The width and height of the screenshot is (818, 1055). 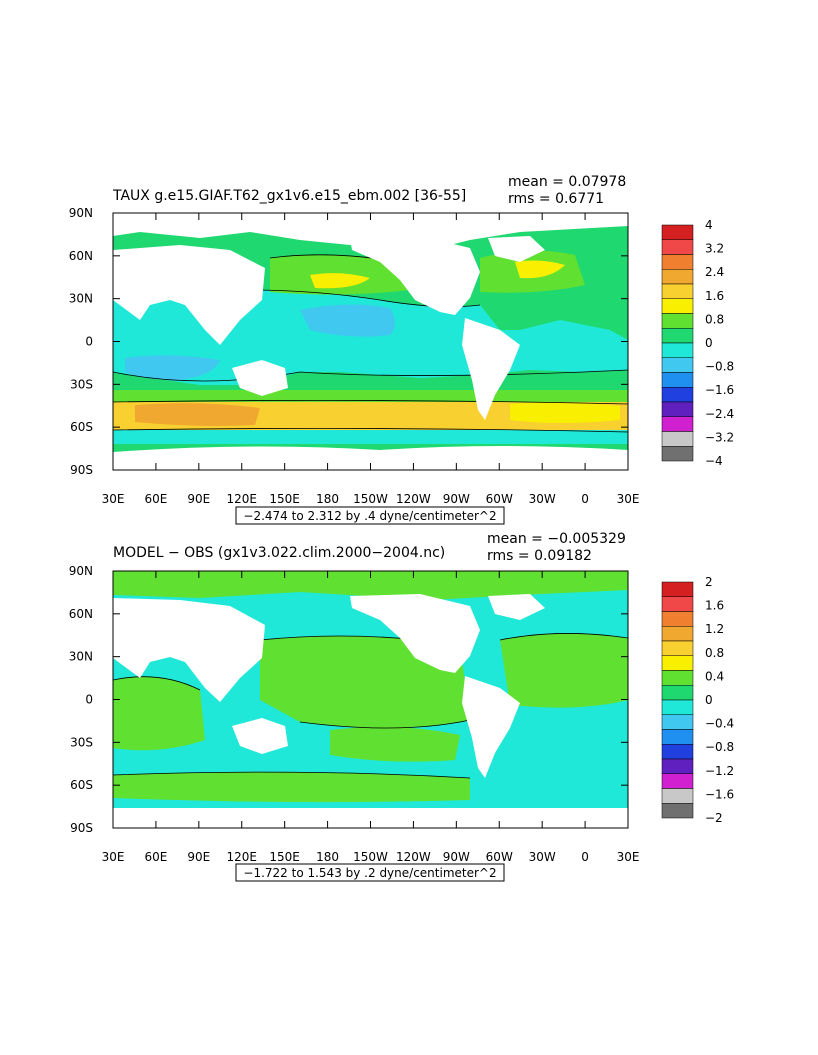 I want to click on colorbar-label: −1.2, so click(x=719, y=771).